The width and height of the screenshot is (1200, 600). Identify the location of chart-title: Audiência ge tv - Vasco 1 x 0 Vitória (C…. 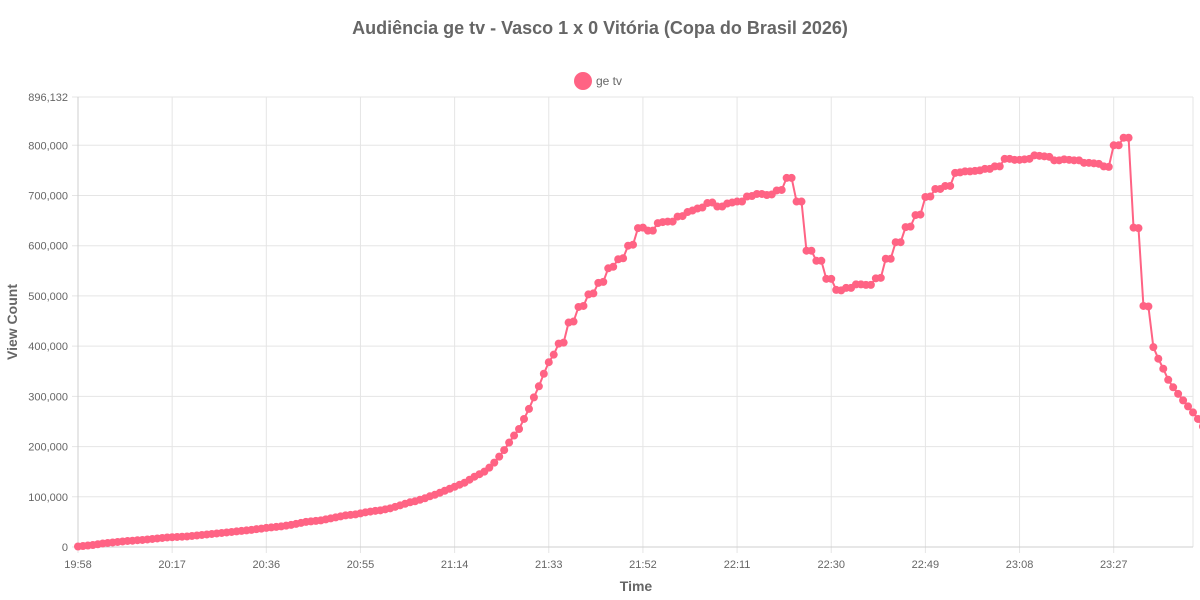
(600, 28).